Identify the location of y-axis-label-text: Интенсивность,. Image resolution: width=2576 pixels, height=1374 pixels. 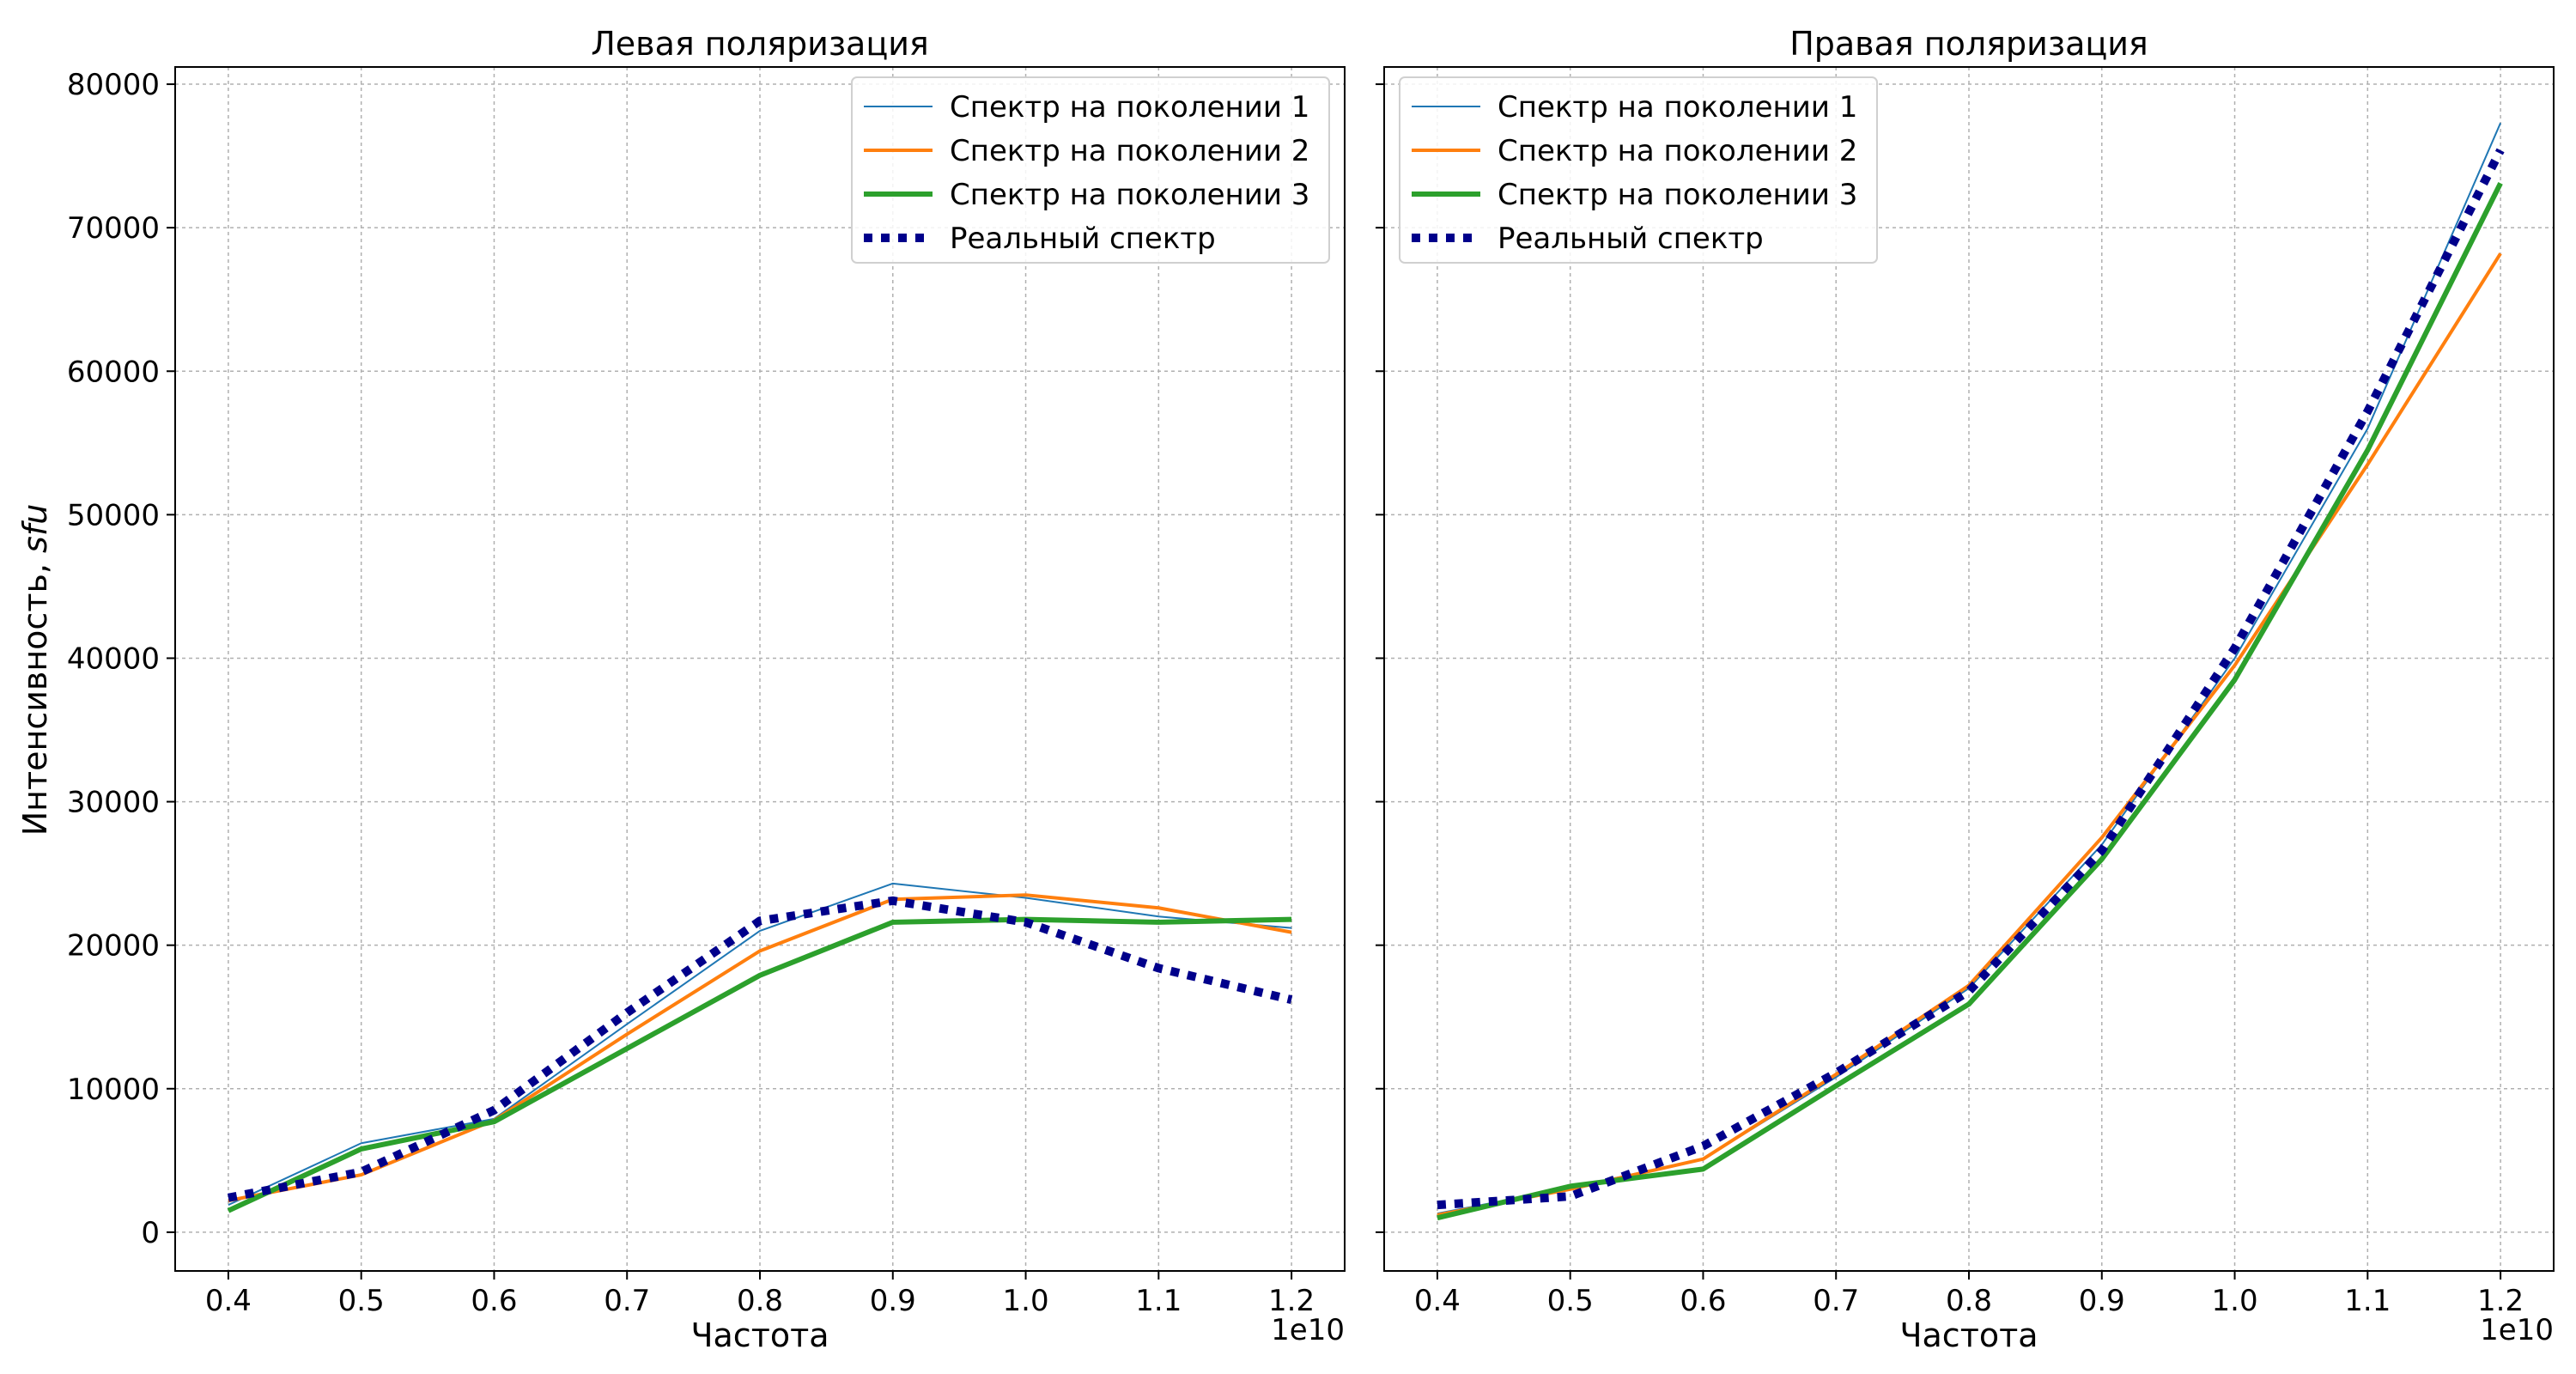
(35, 694).